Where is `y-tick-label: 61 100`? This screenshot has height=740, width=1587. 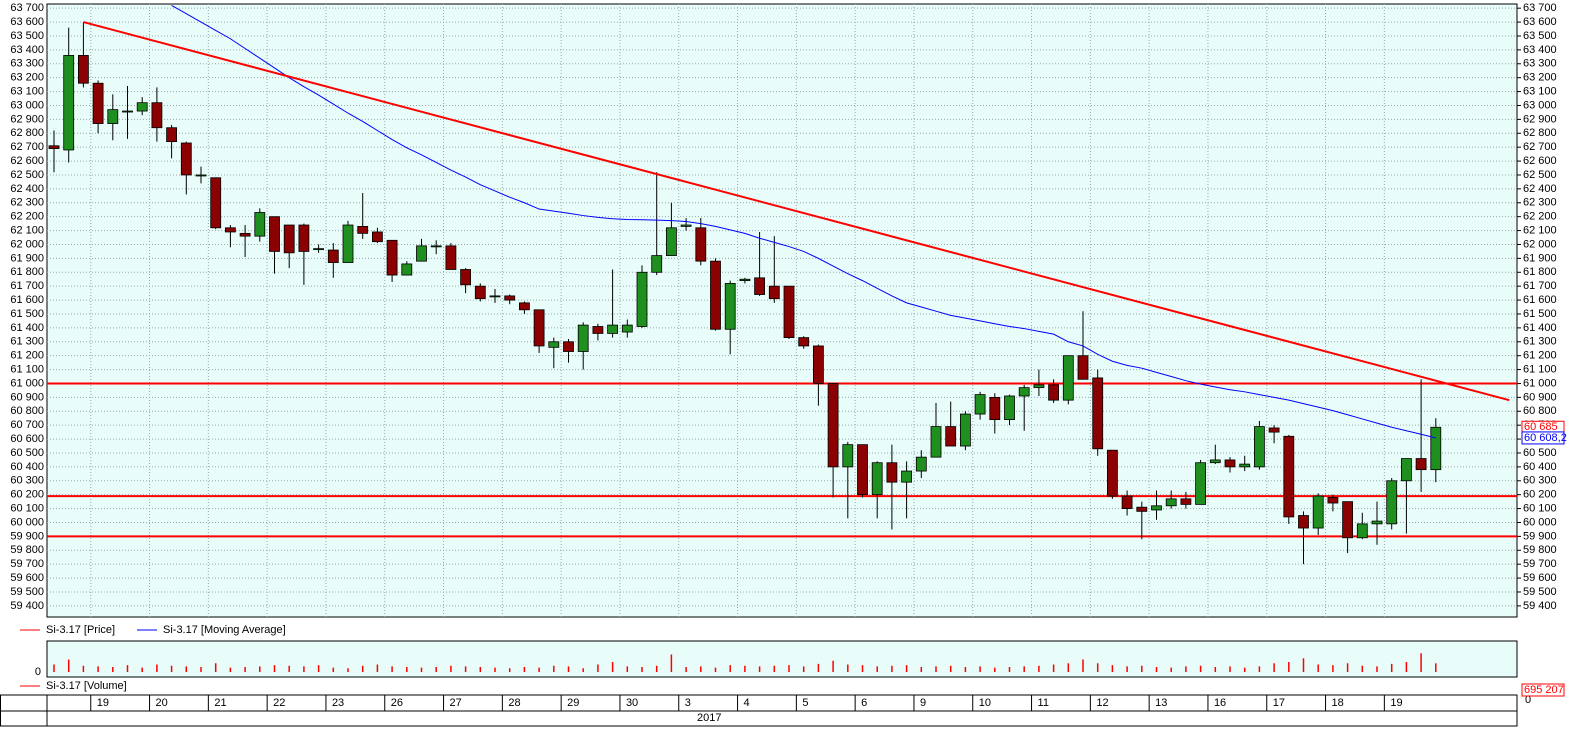 y-tick-label: 61 100 is located at coordinates (1540, 369).